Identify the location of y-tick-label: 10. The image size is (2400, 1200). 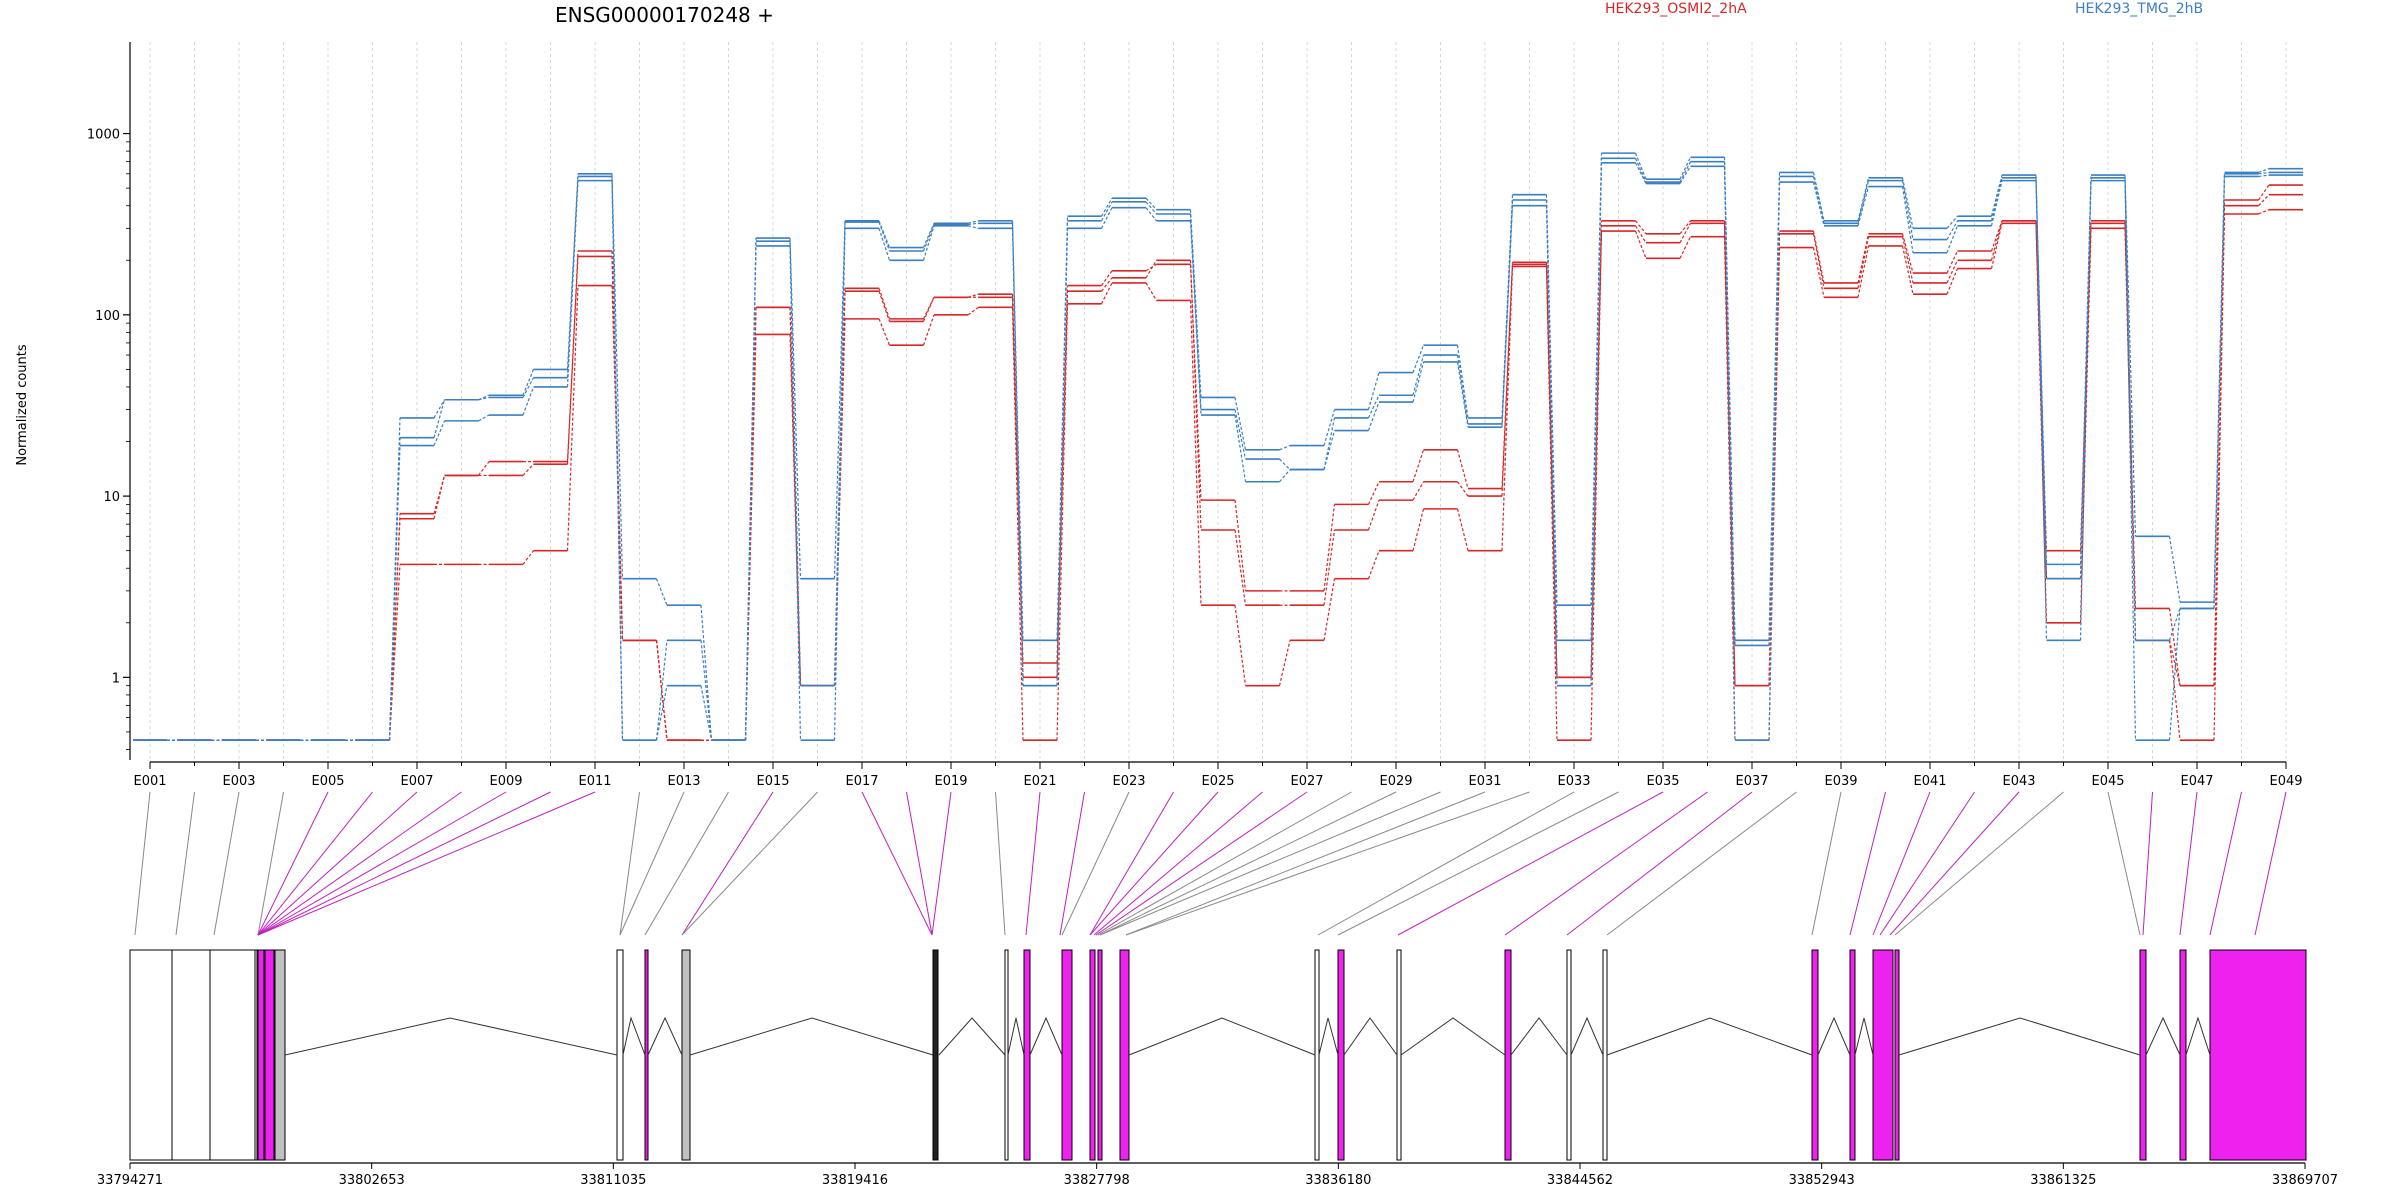
(111, 497).